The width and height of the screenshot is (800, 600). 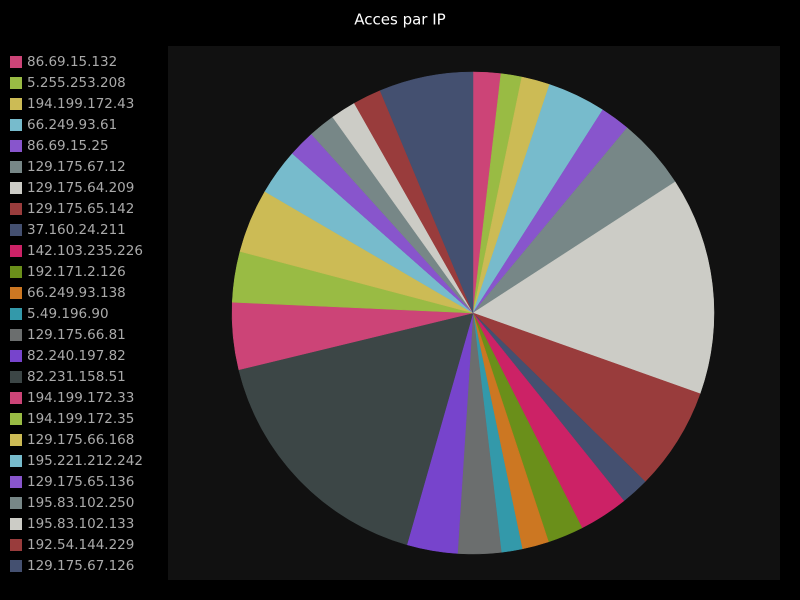 I want to click on legend-label: 195.83.102.133, so click(x=80, y=524).